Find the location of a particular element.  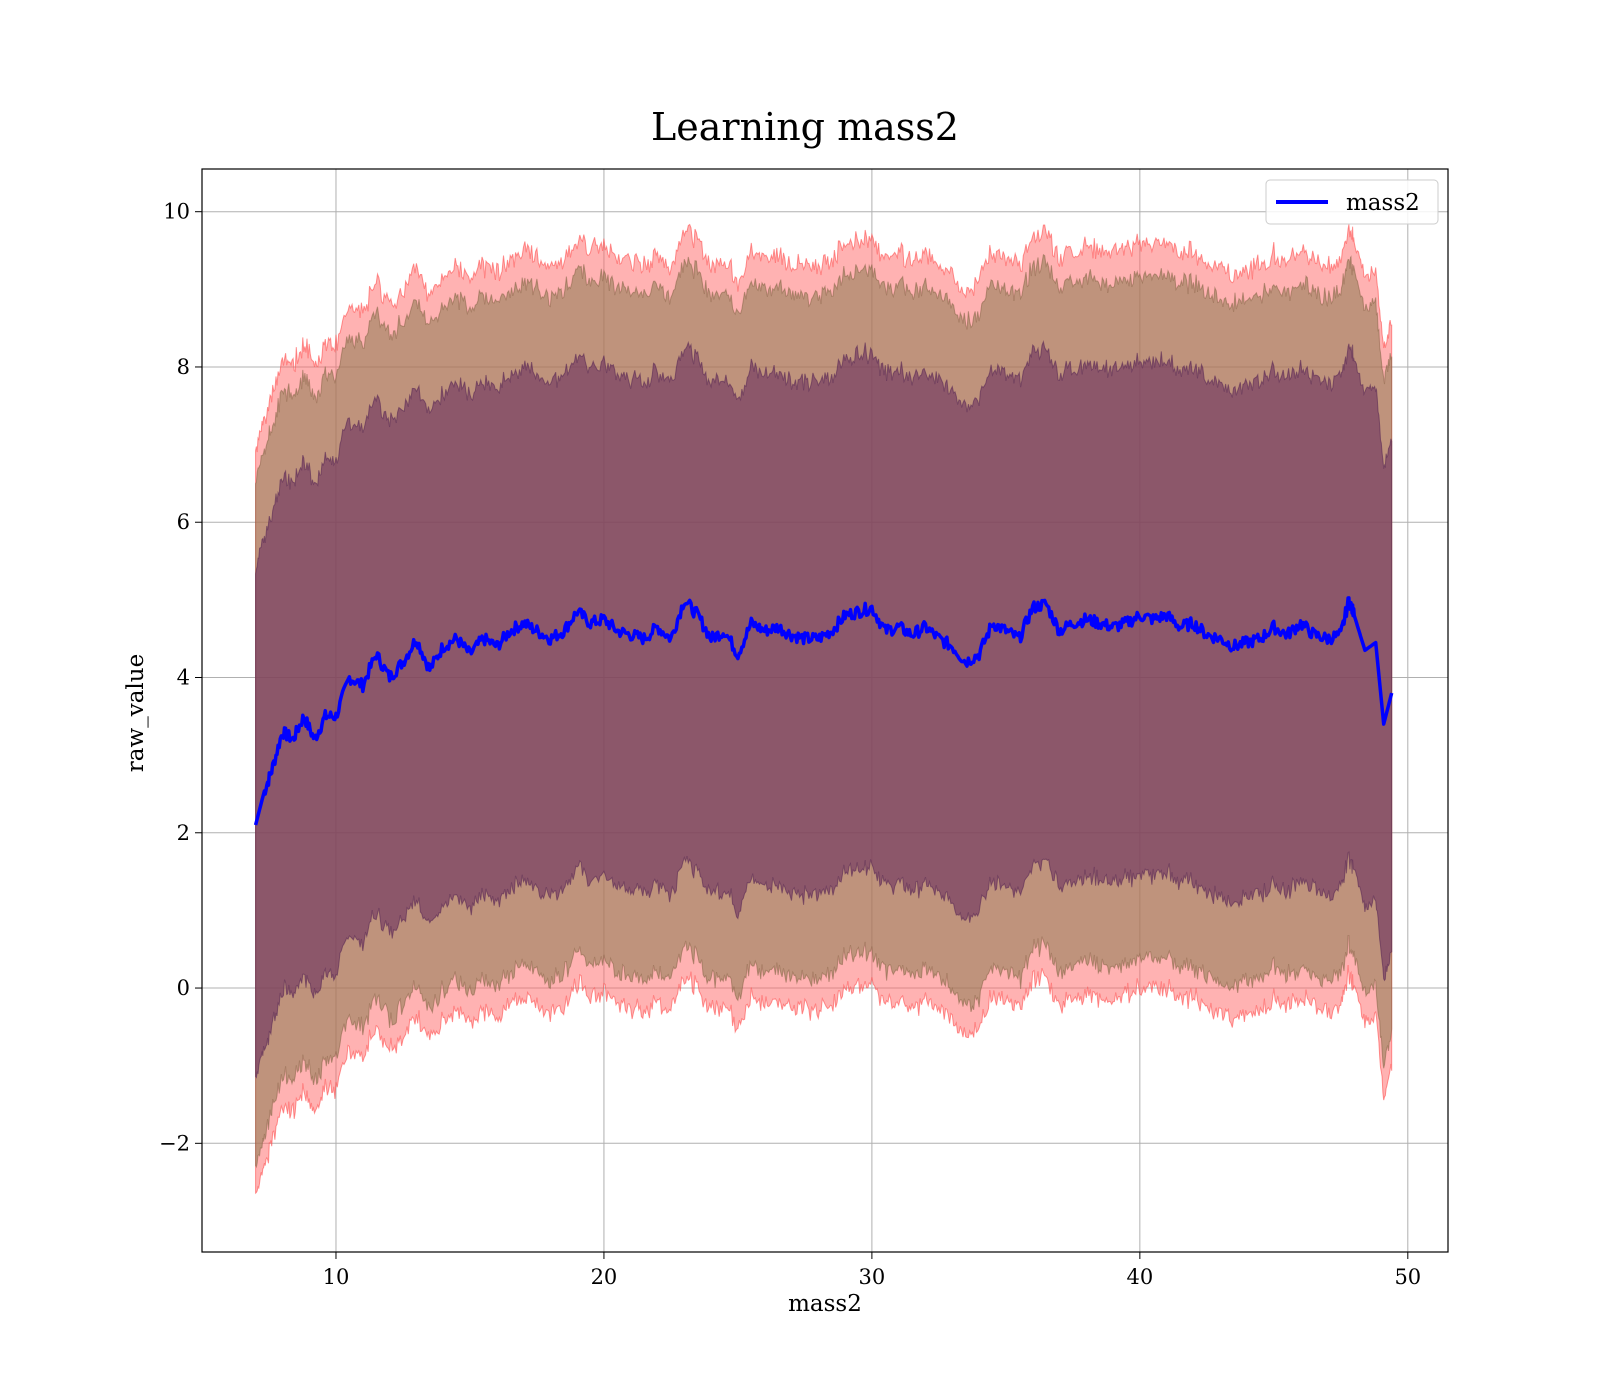

x-tick-label: 20 is located at coordinates (604, 1277).